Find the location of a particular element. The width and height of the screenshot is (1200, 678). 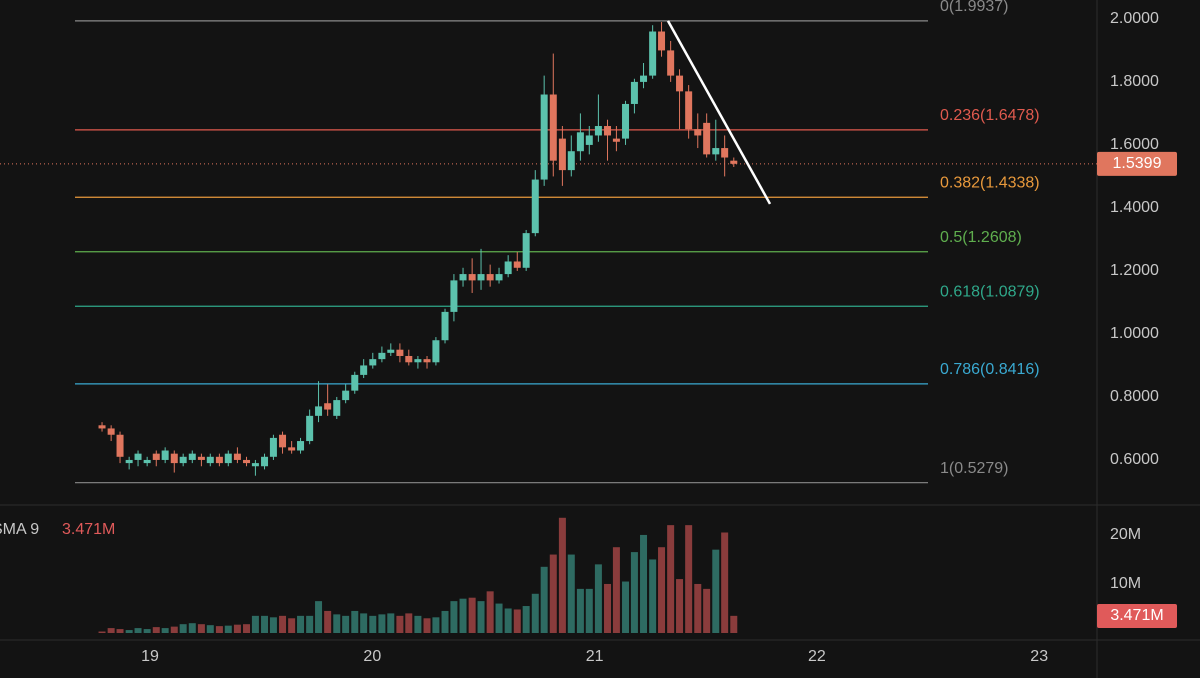

y-tick-label: 1.6000 is located at coordinates (1134, 144).